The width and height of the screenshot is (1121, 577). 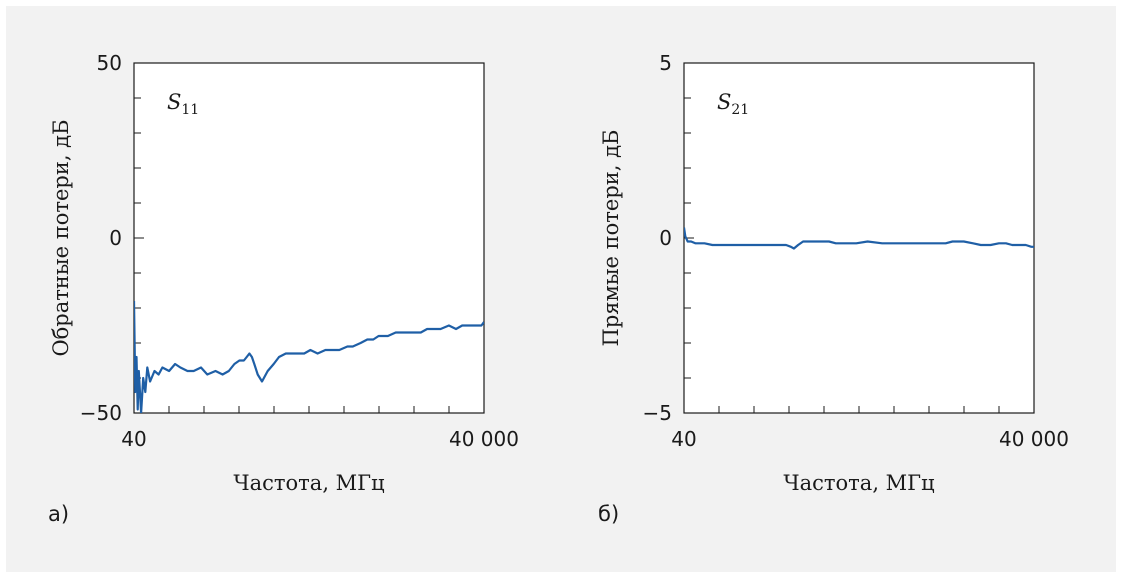 What do you see at coordinates (109, 63) in the screenshot?
I see `y-tick-label: 50` at bounding box center [109, 63].